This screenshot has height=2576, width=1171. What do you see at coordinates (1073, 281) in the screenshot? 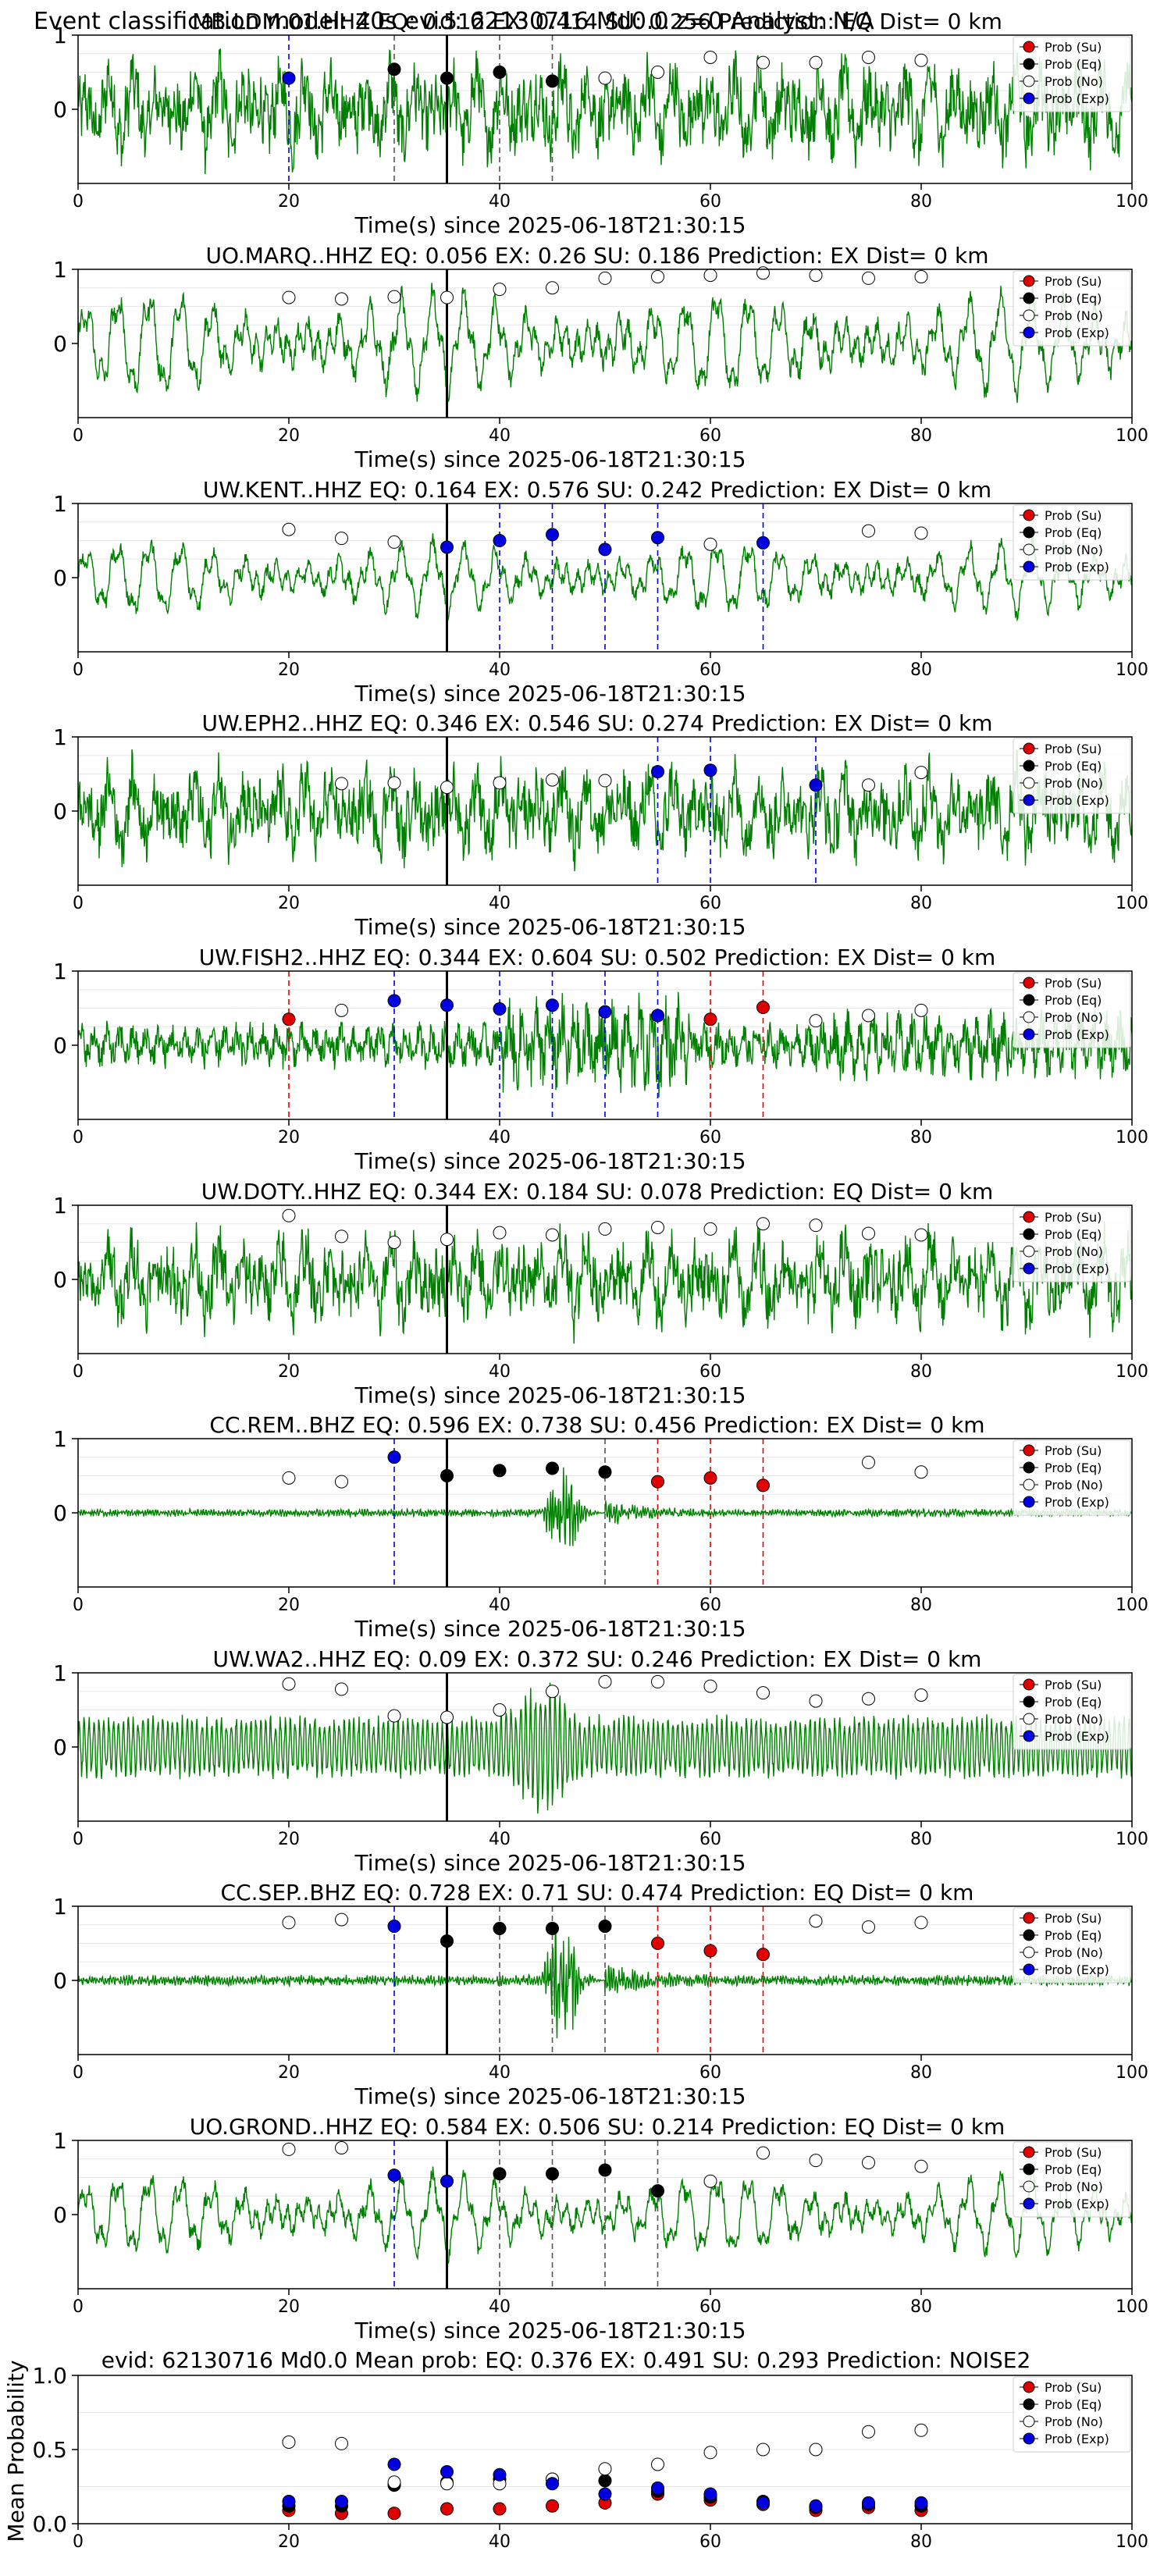
I see `panel-2-legend-label-su: Prob (Su)` at bounding box center [1073, 281].